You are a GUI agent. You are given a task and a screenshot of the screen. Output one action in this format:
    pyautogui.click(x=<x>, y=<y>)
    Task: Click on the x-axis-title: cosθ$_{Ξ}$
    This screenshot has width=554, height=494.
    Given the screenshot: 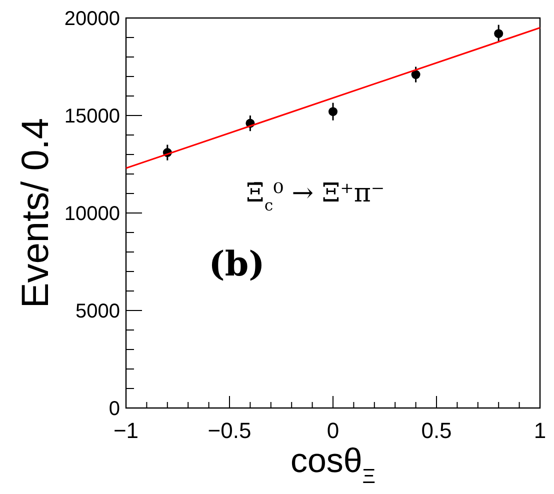 What is the action you would take?
    pyautogui.click(x=333, y=465)
    